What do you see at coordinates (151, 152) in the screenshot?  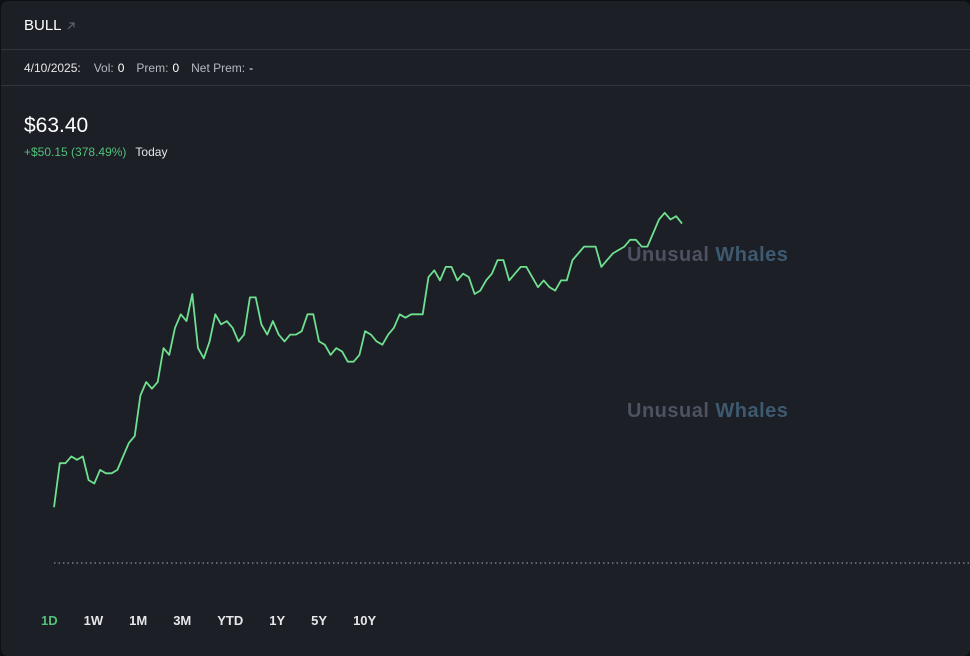 I see `change-period: Today` at bounding box center [151, 152].